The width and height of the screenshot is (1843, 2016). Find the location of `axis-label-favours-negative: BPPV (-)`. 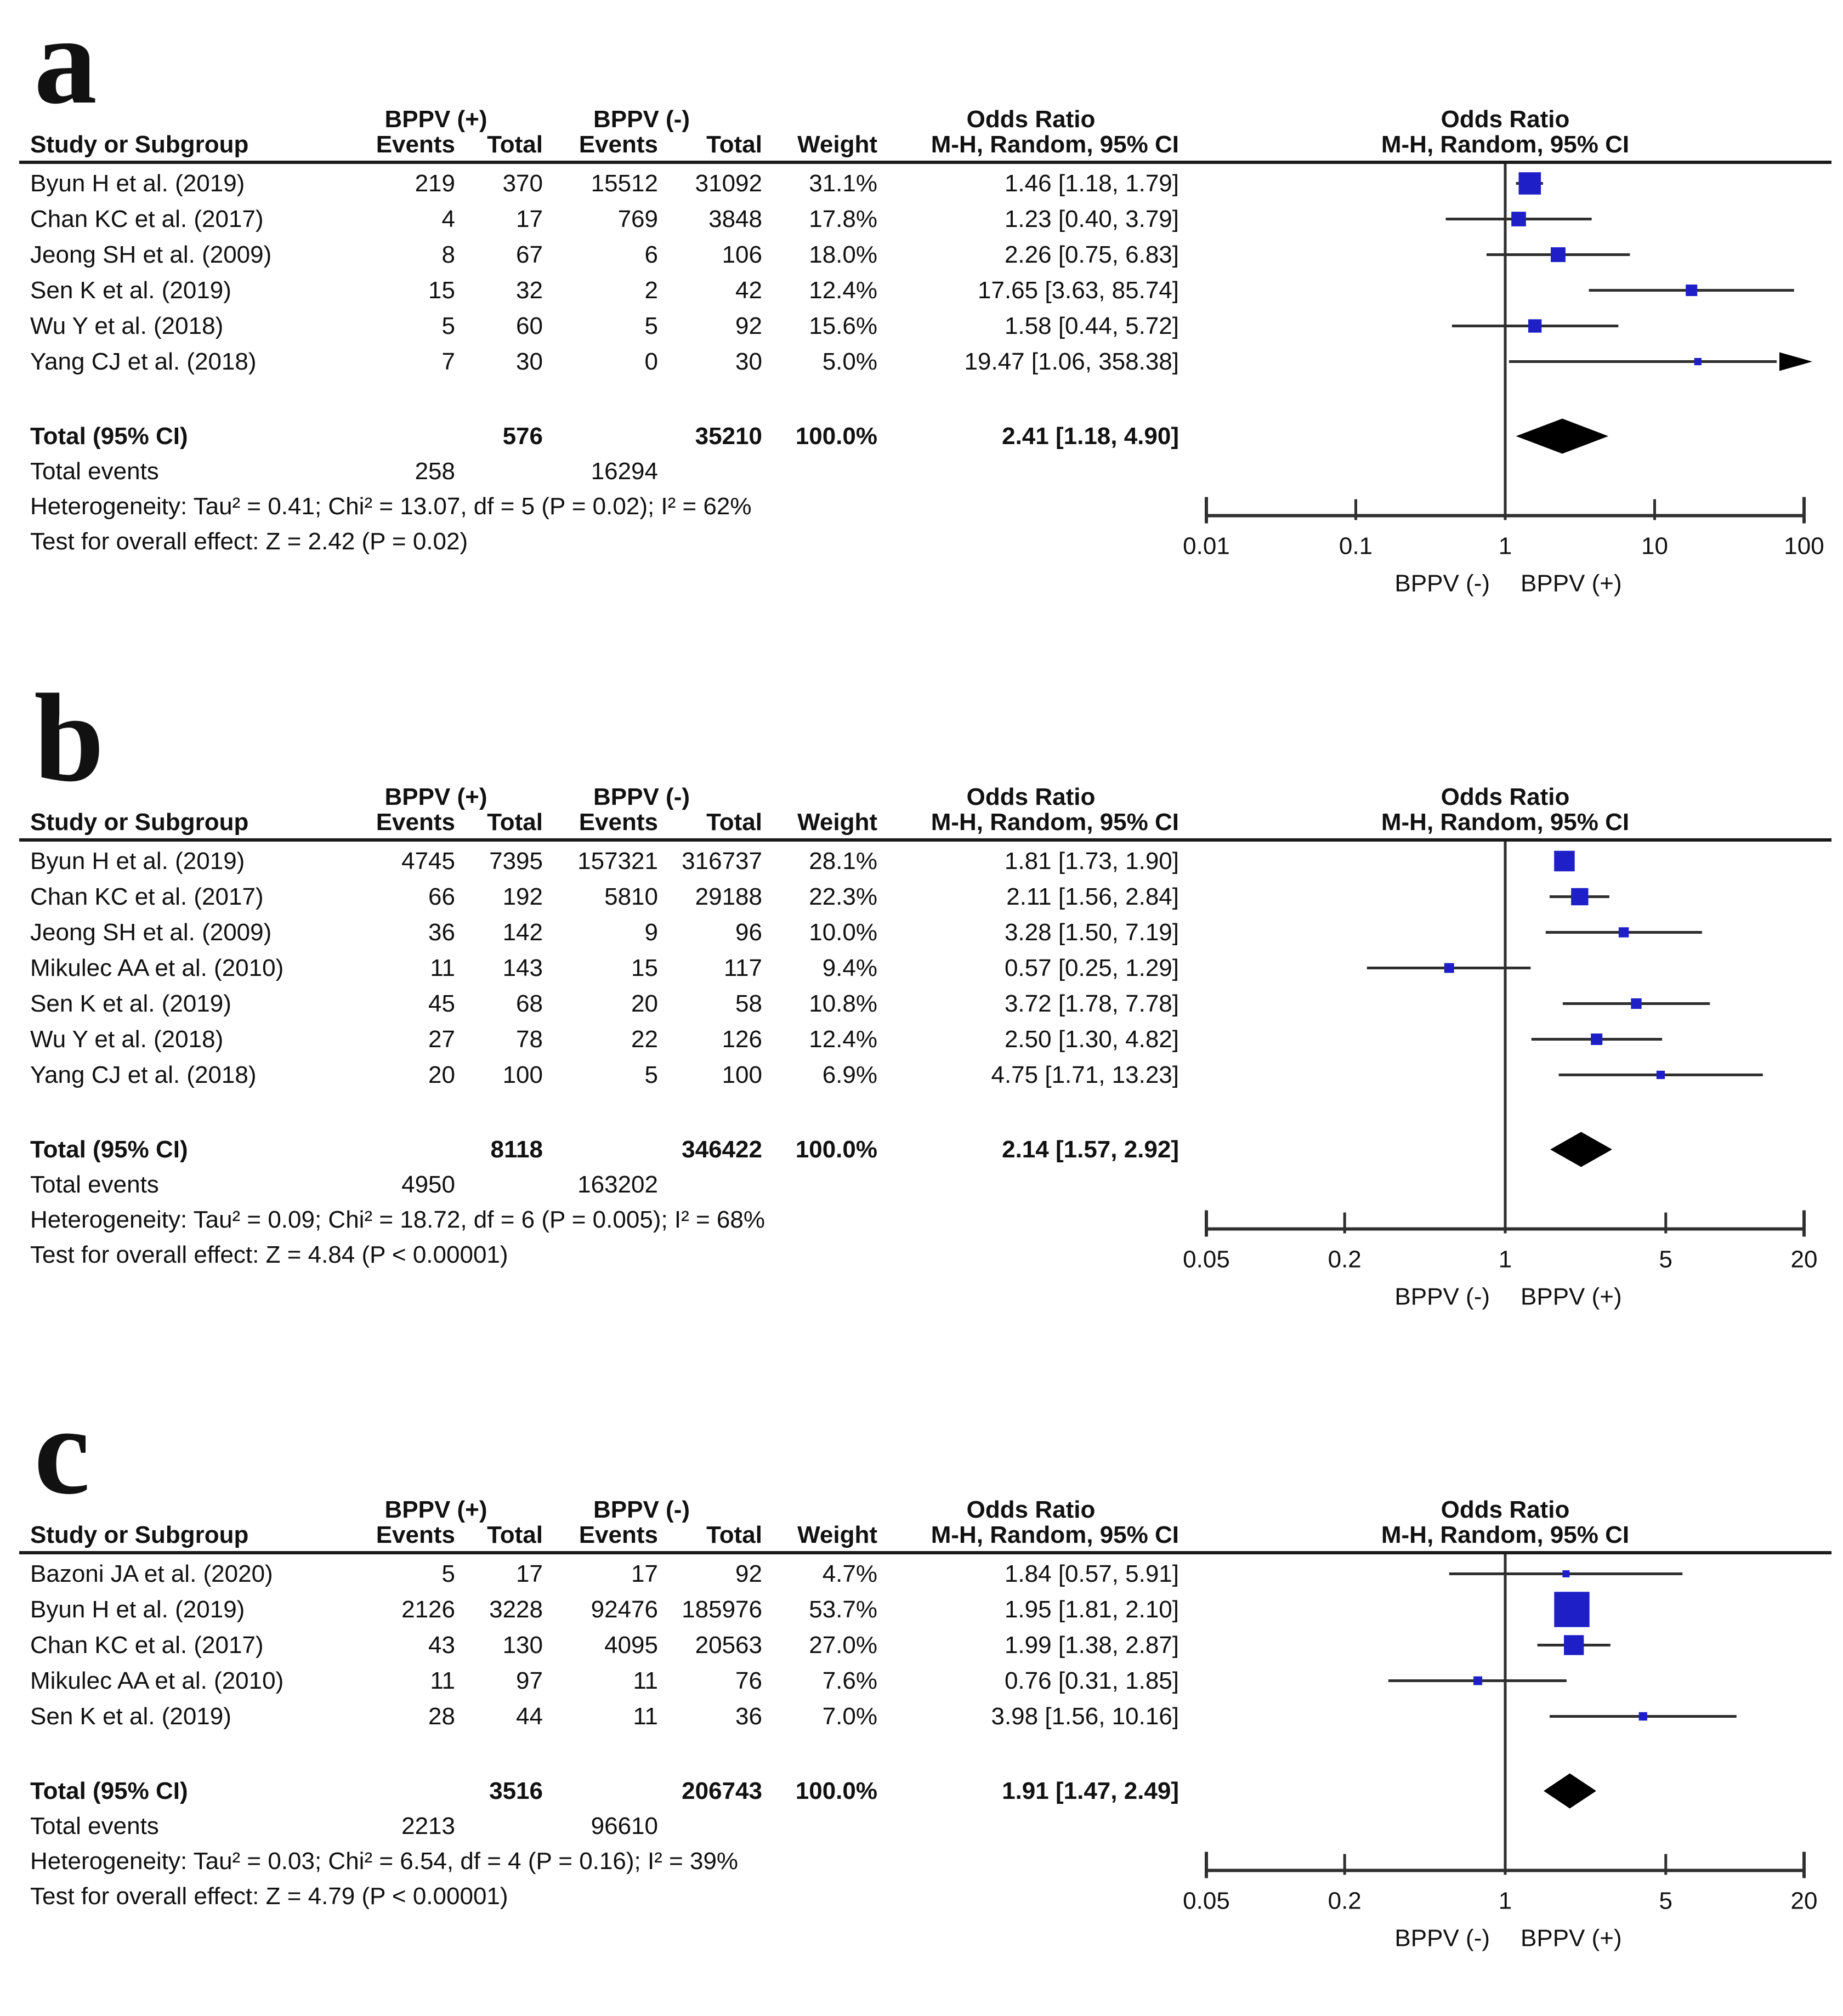

axis-label-favours-negative: BPPV (-) is located at coordinates (1442, 583).